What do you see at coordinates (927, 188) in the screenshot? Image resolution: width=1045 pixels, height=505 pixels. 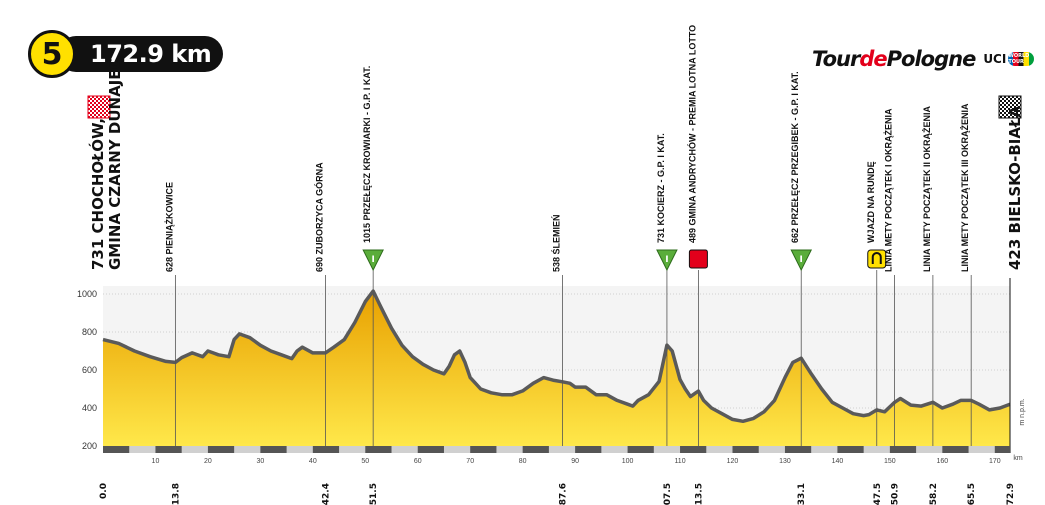 I see `point-label: LINIA METY POCZĄTEK II OKRĄŻENIA` at bounding box center [927, 188].